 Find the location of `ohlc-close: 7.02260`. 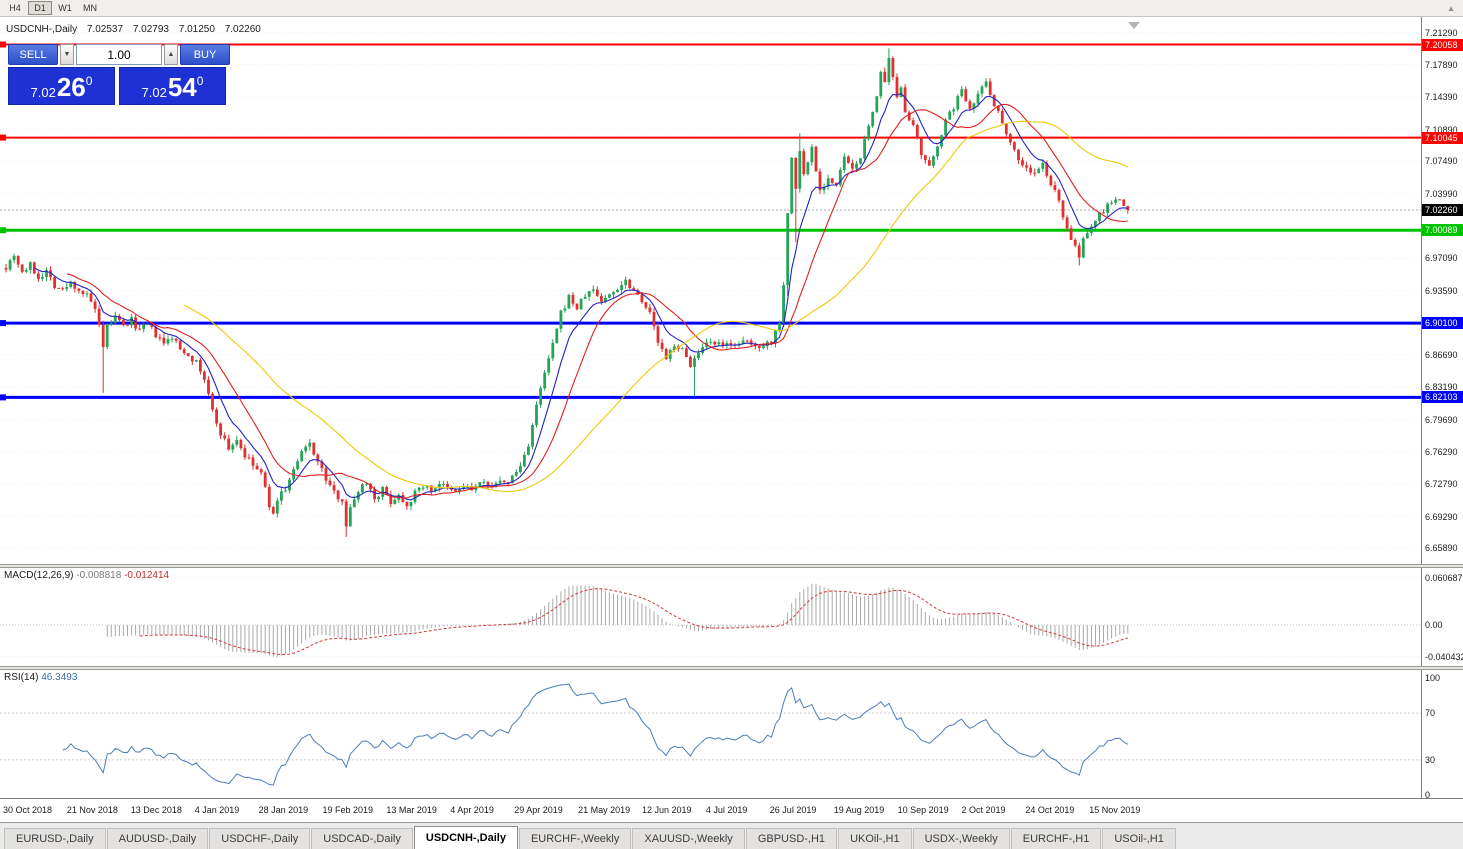

ohlc-close: 7.02260 is located at coordinates (242, 29).